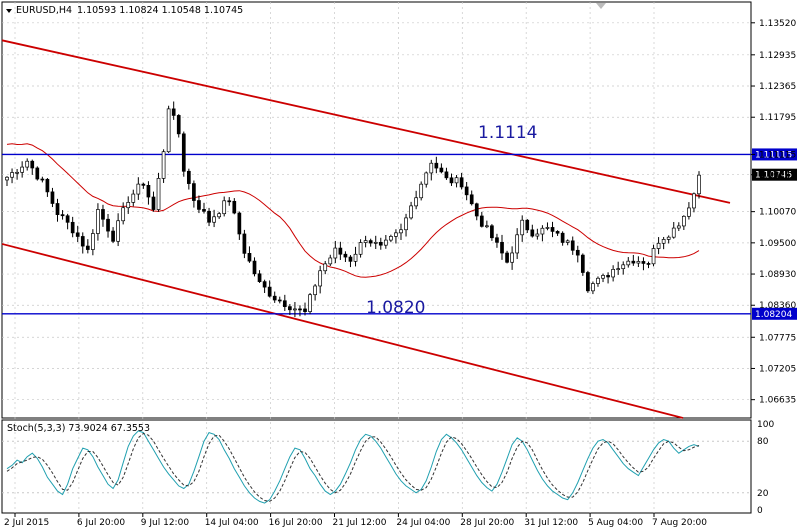  What do you see at coordinates (9, 11) in the screenshot?
I see `chevron-down-icon` at bounding box center [9, 11].